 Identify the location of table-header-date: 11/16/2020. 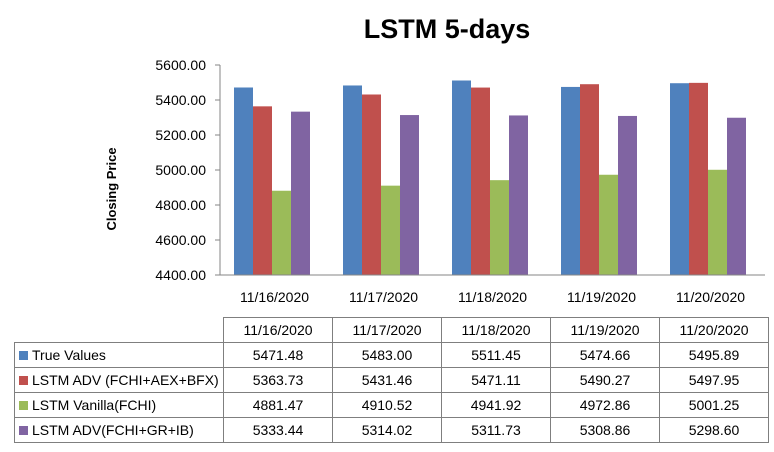
(278, 330).